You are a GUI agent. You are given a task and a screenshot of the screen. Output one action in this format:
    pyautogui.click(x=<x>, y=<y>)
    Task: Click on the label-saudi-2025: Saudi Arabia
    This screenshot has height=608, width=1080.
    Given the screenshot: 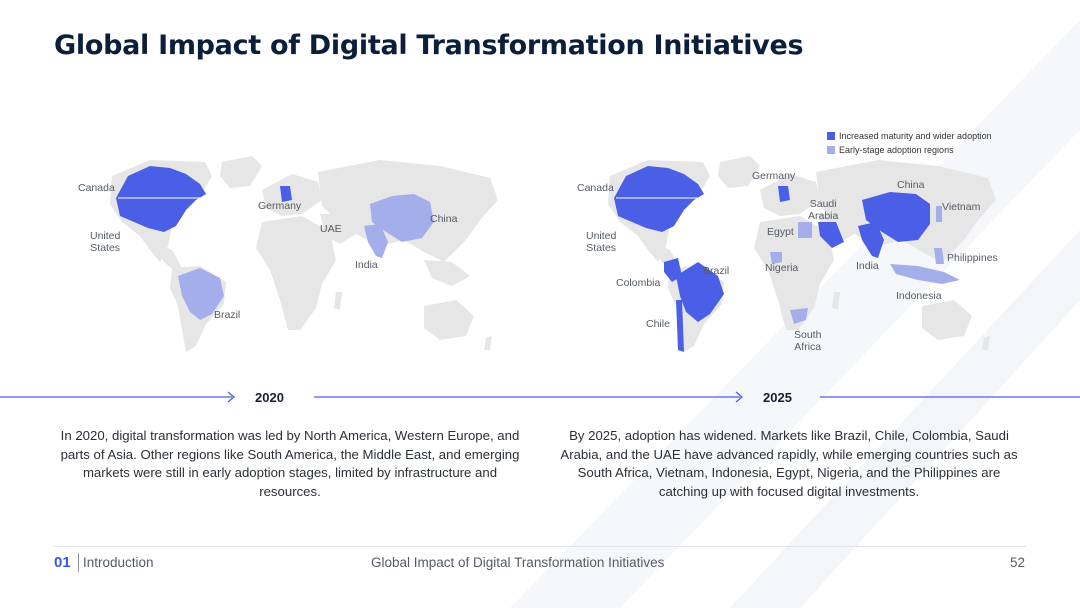 What is the action you would take?
    pyautogui.click(x=823, y=210)
    